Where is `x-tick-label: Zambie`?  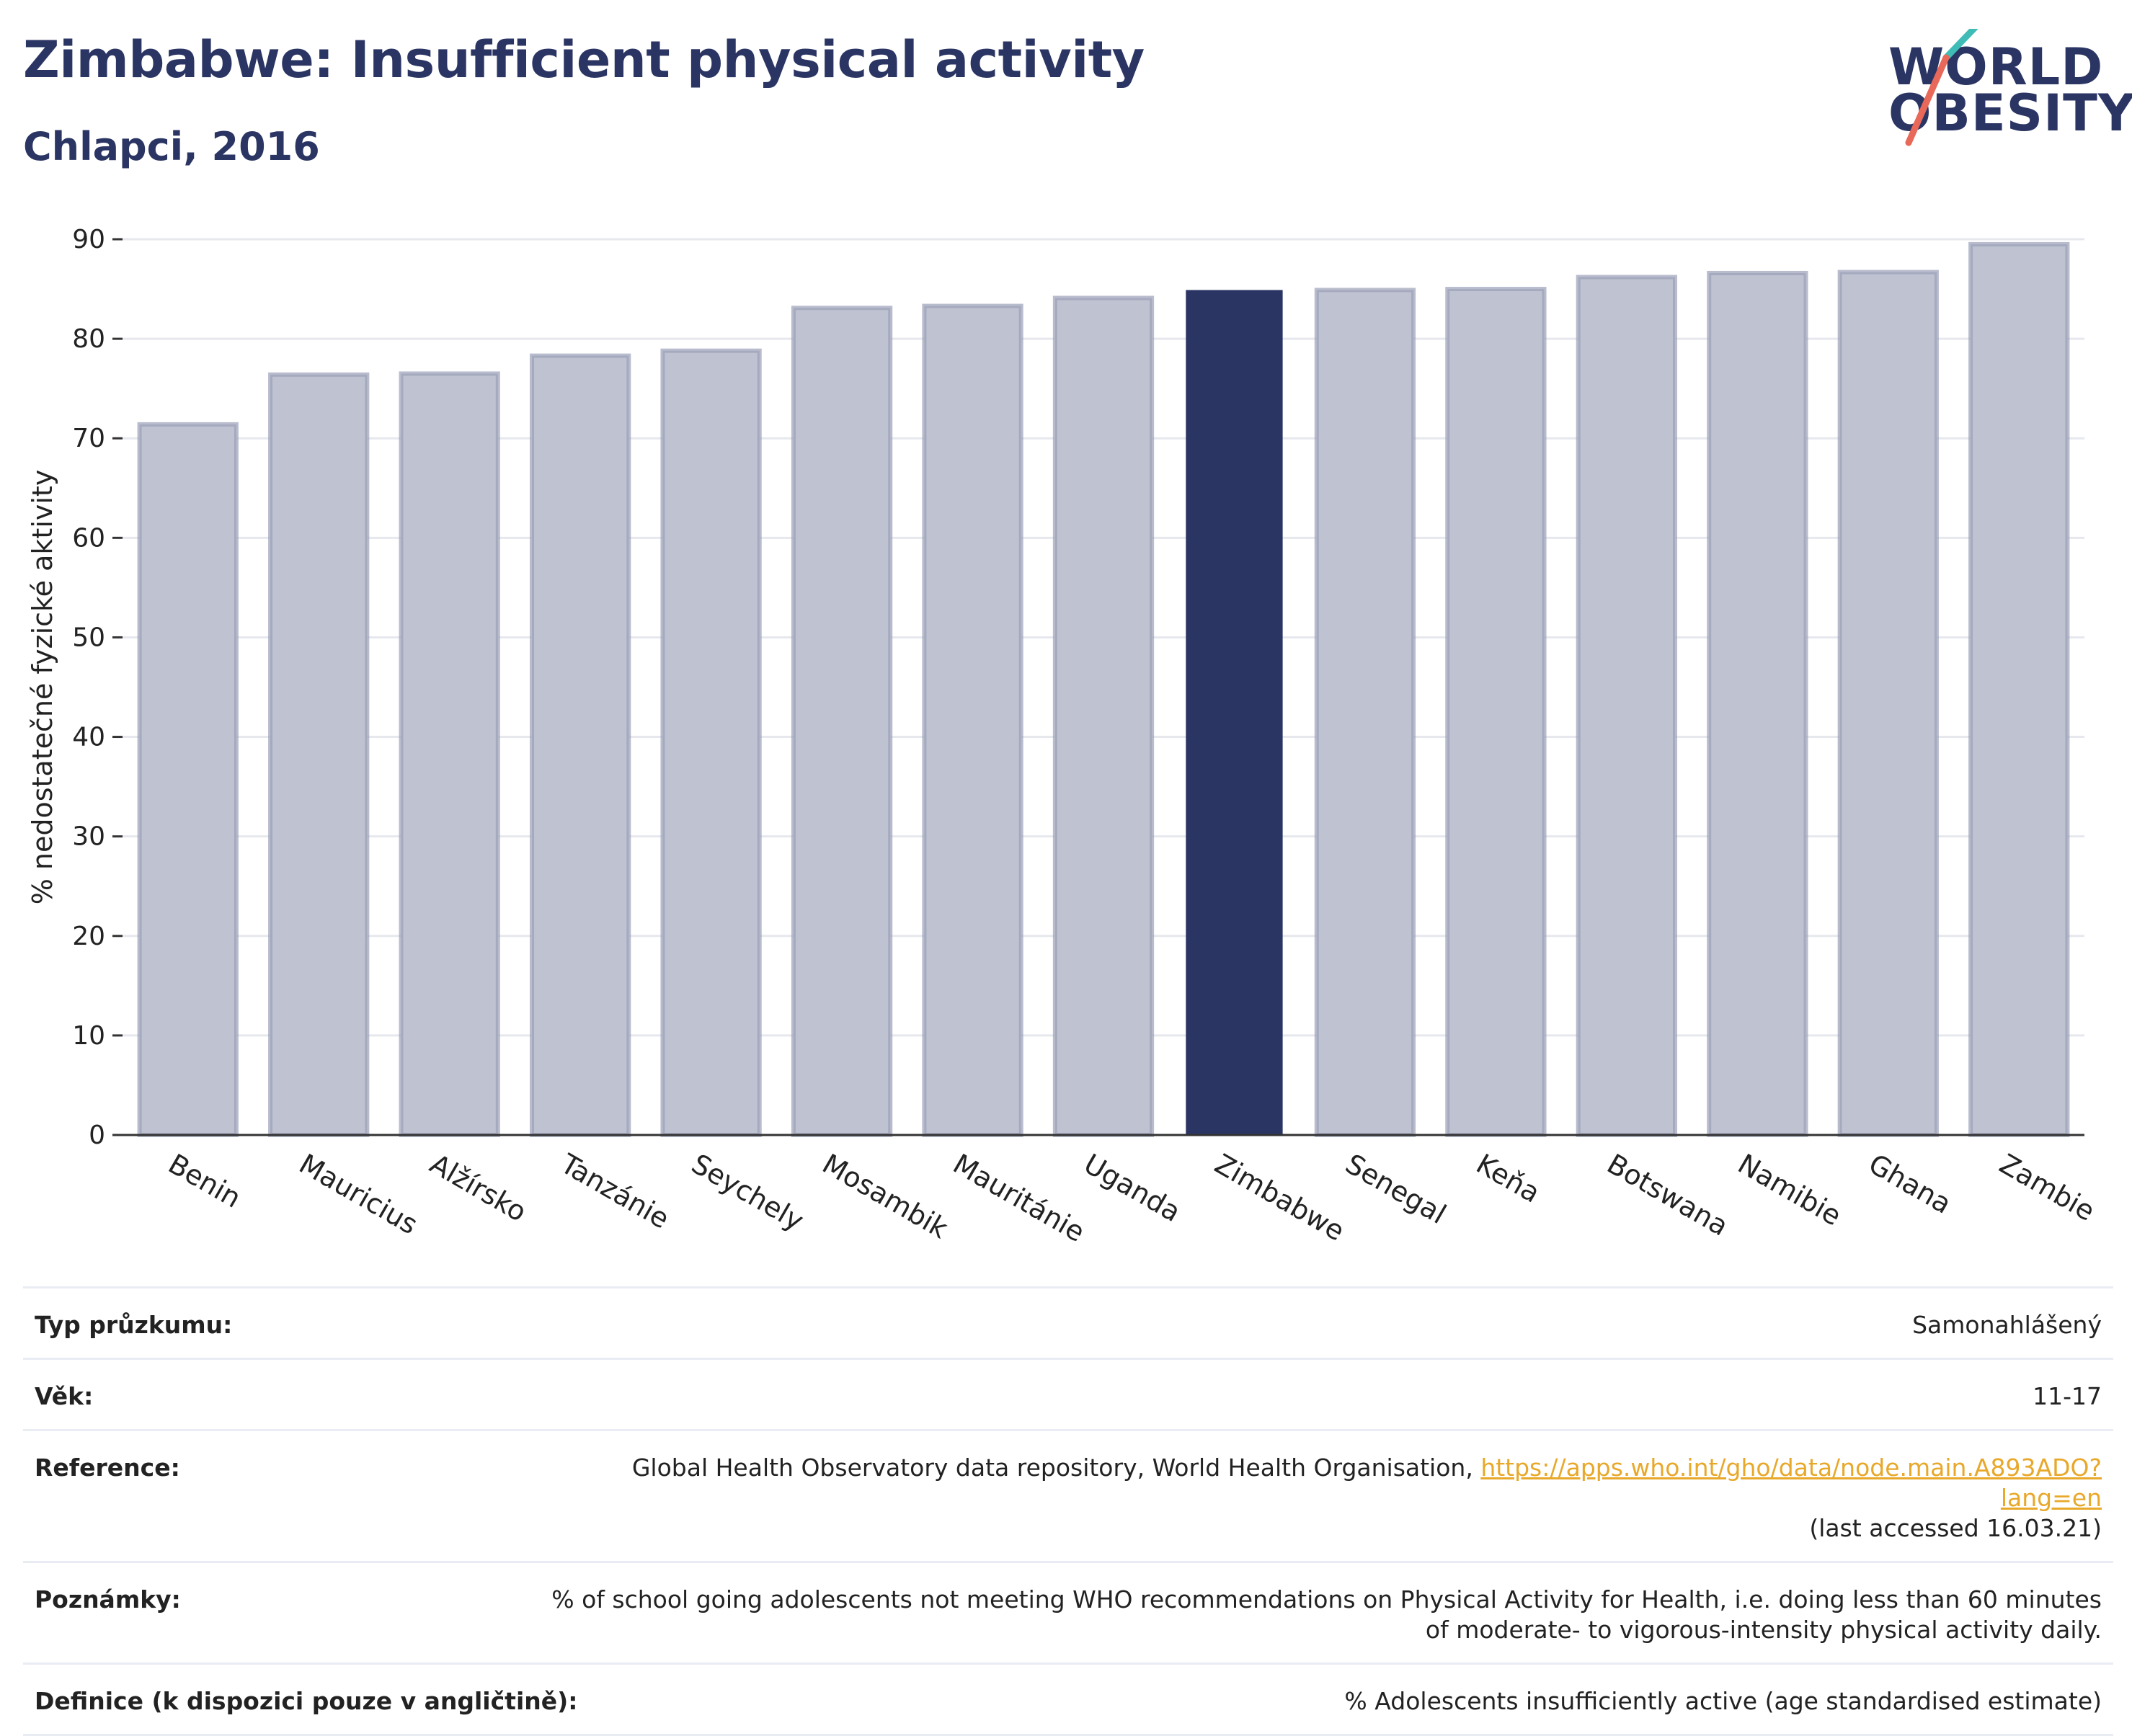
x-tick-label: Zambie is located at coordinates (2047, 1188).